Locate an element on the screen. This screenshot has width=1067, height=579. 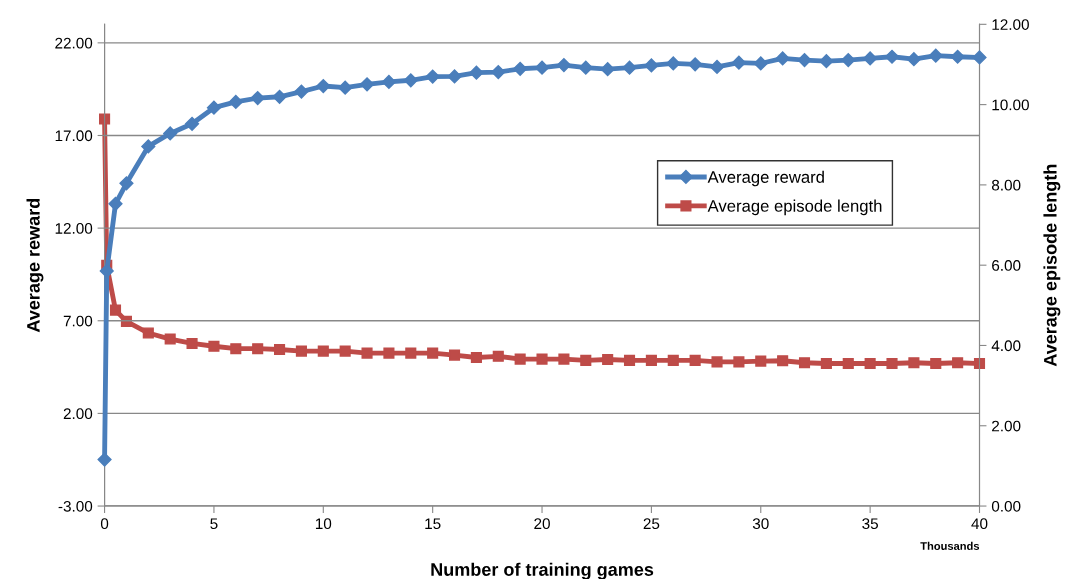
y2-tick-label: 4.00 is located at coordinates (1006, 346).